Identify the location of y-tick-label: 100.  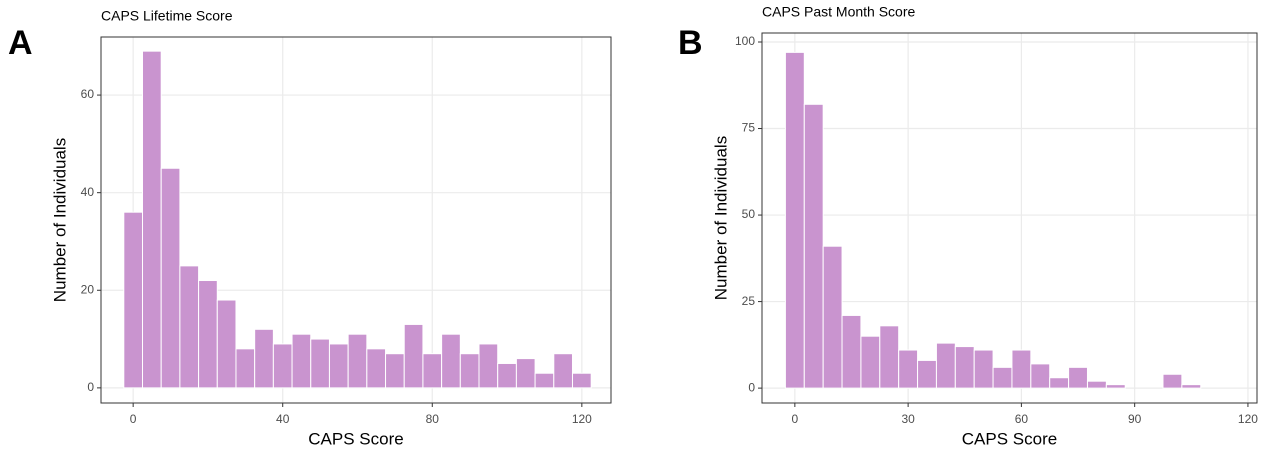
(745, 41).